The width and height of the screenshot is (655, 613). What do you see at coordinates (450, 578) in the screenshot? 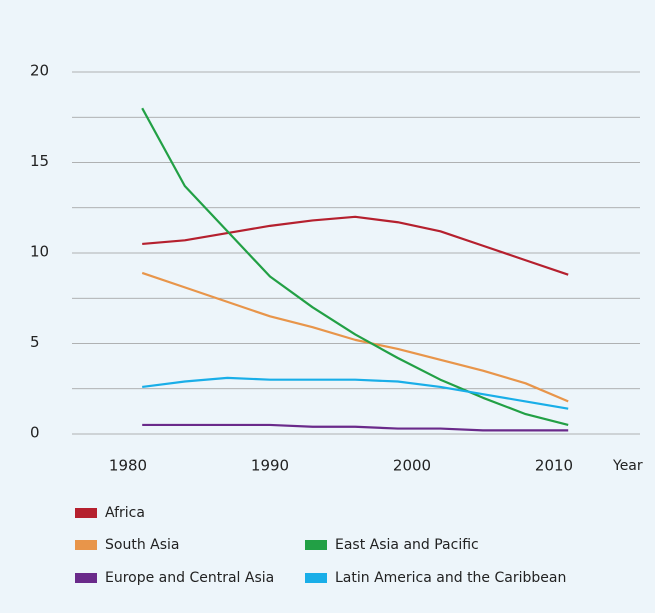
I see `legend-label: Latin America and the Caribbean` at bounding box center [450, 578].